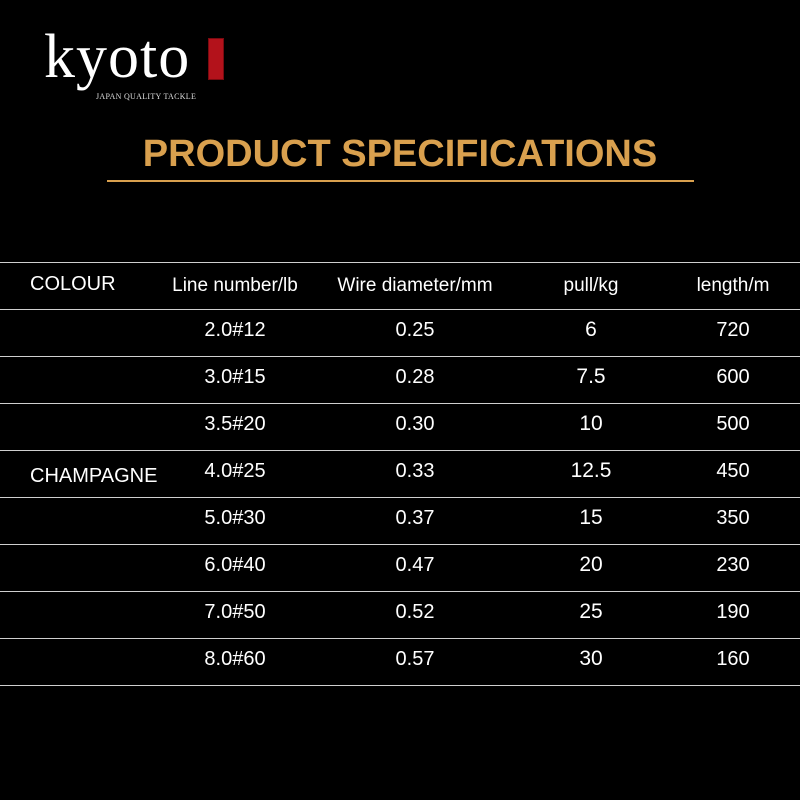 This screenshot has width=800, height=800. I want to click on table-cell: 12.5, so click(591, 470).